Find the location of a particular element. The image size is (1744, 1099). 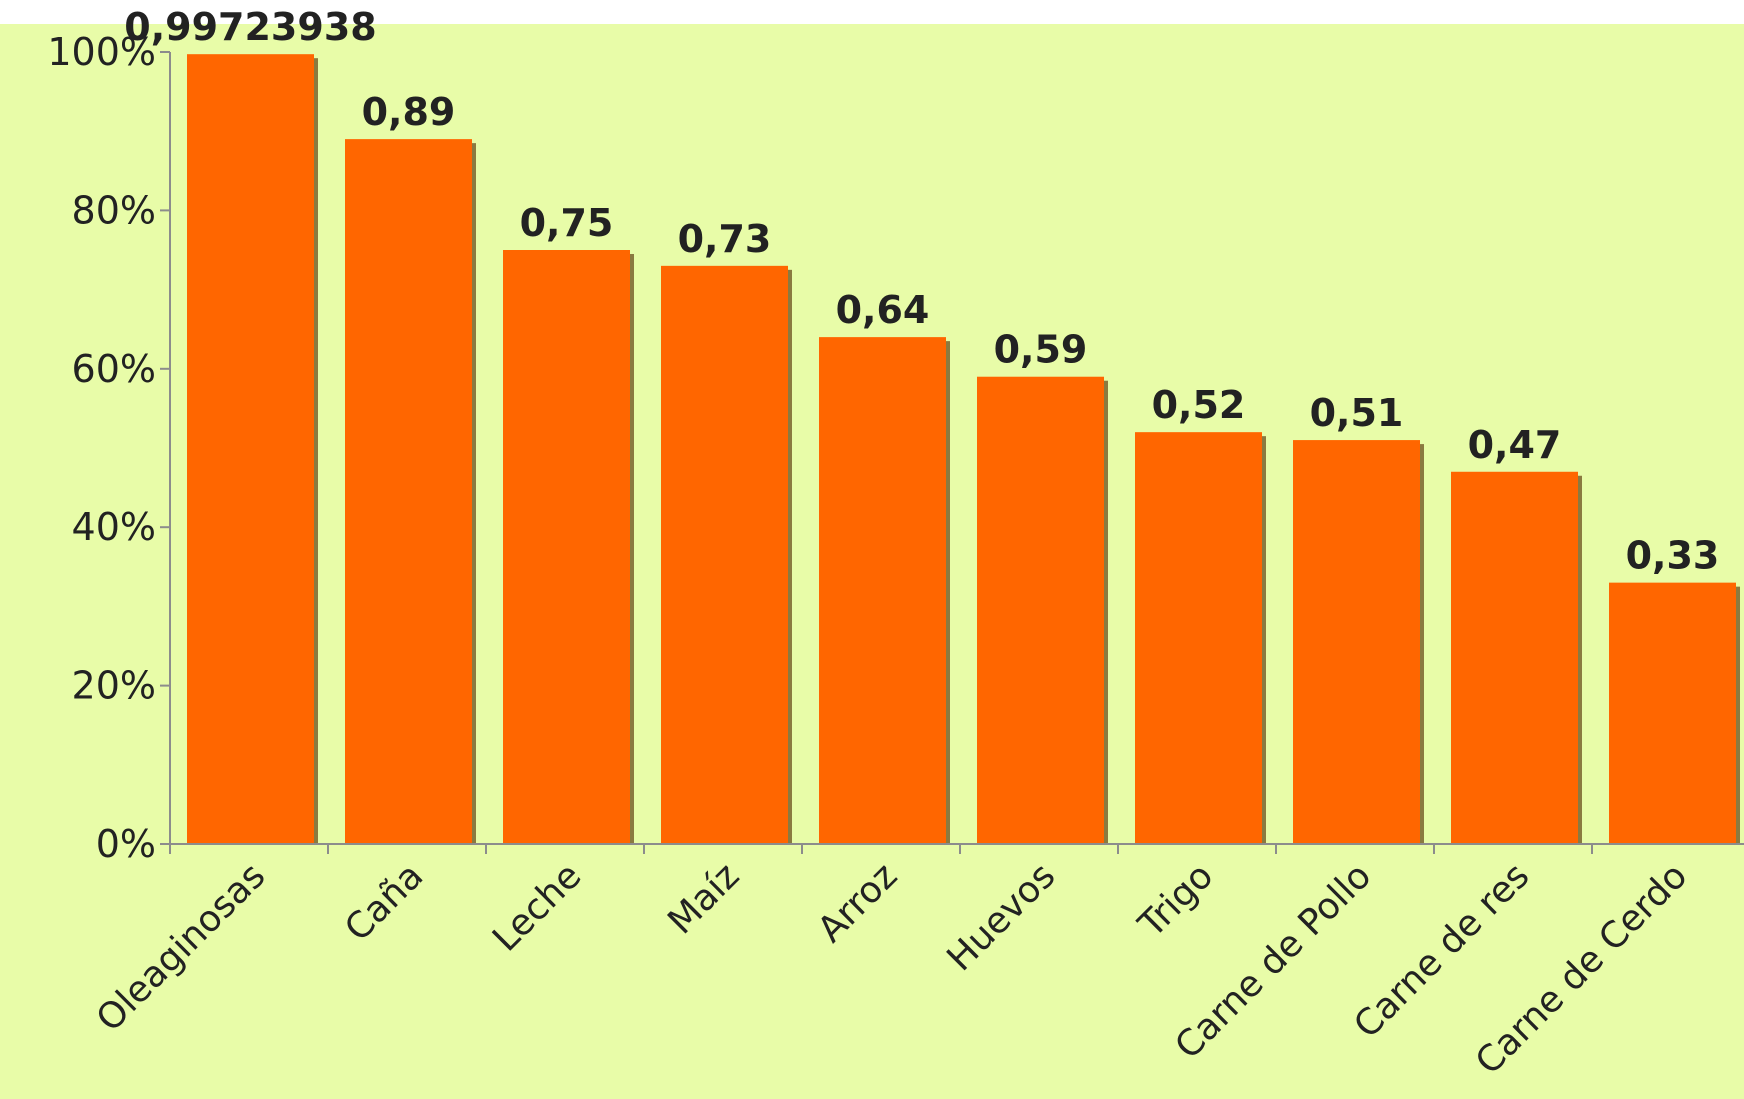

bar-trigo is located at coordinates (1198, 638).